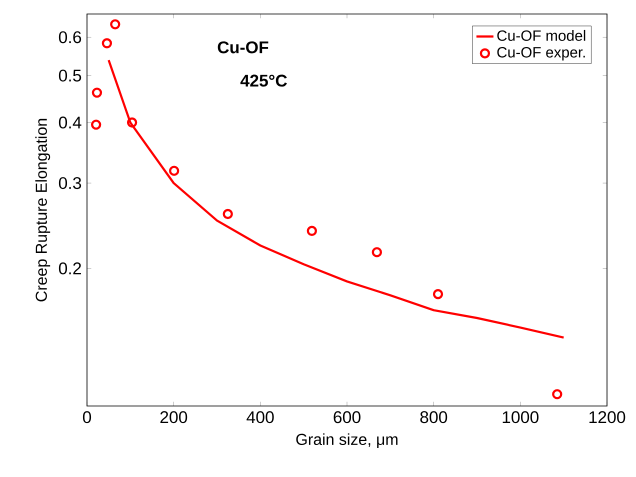 This screenshot has width=636, height=477. I want to click on x-tick-label: 800, so click(434, 417).